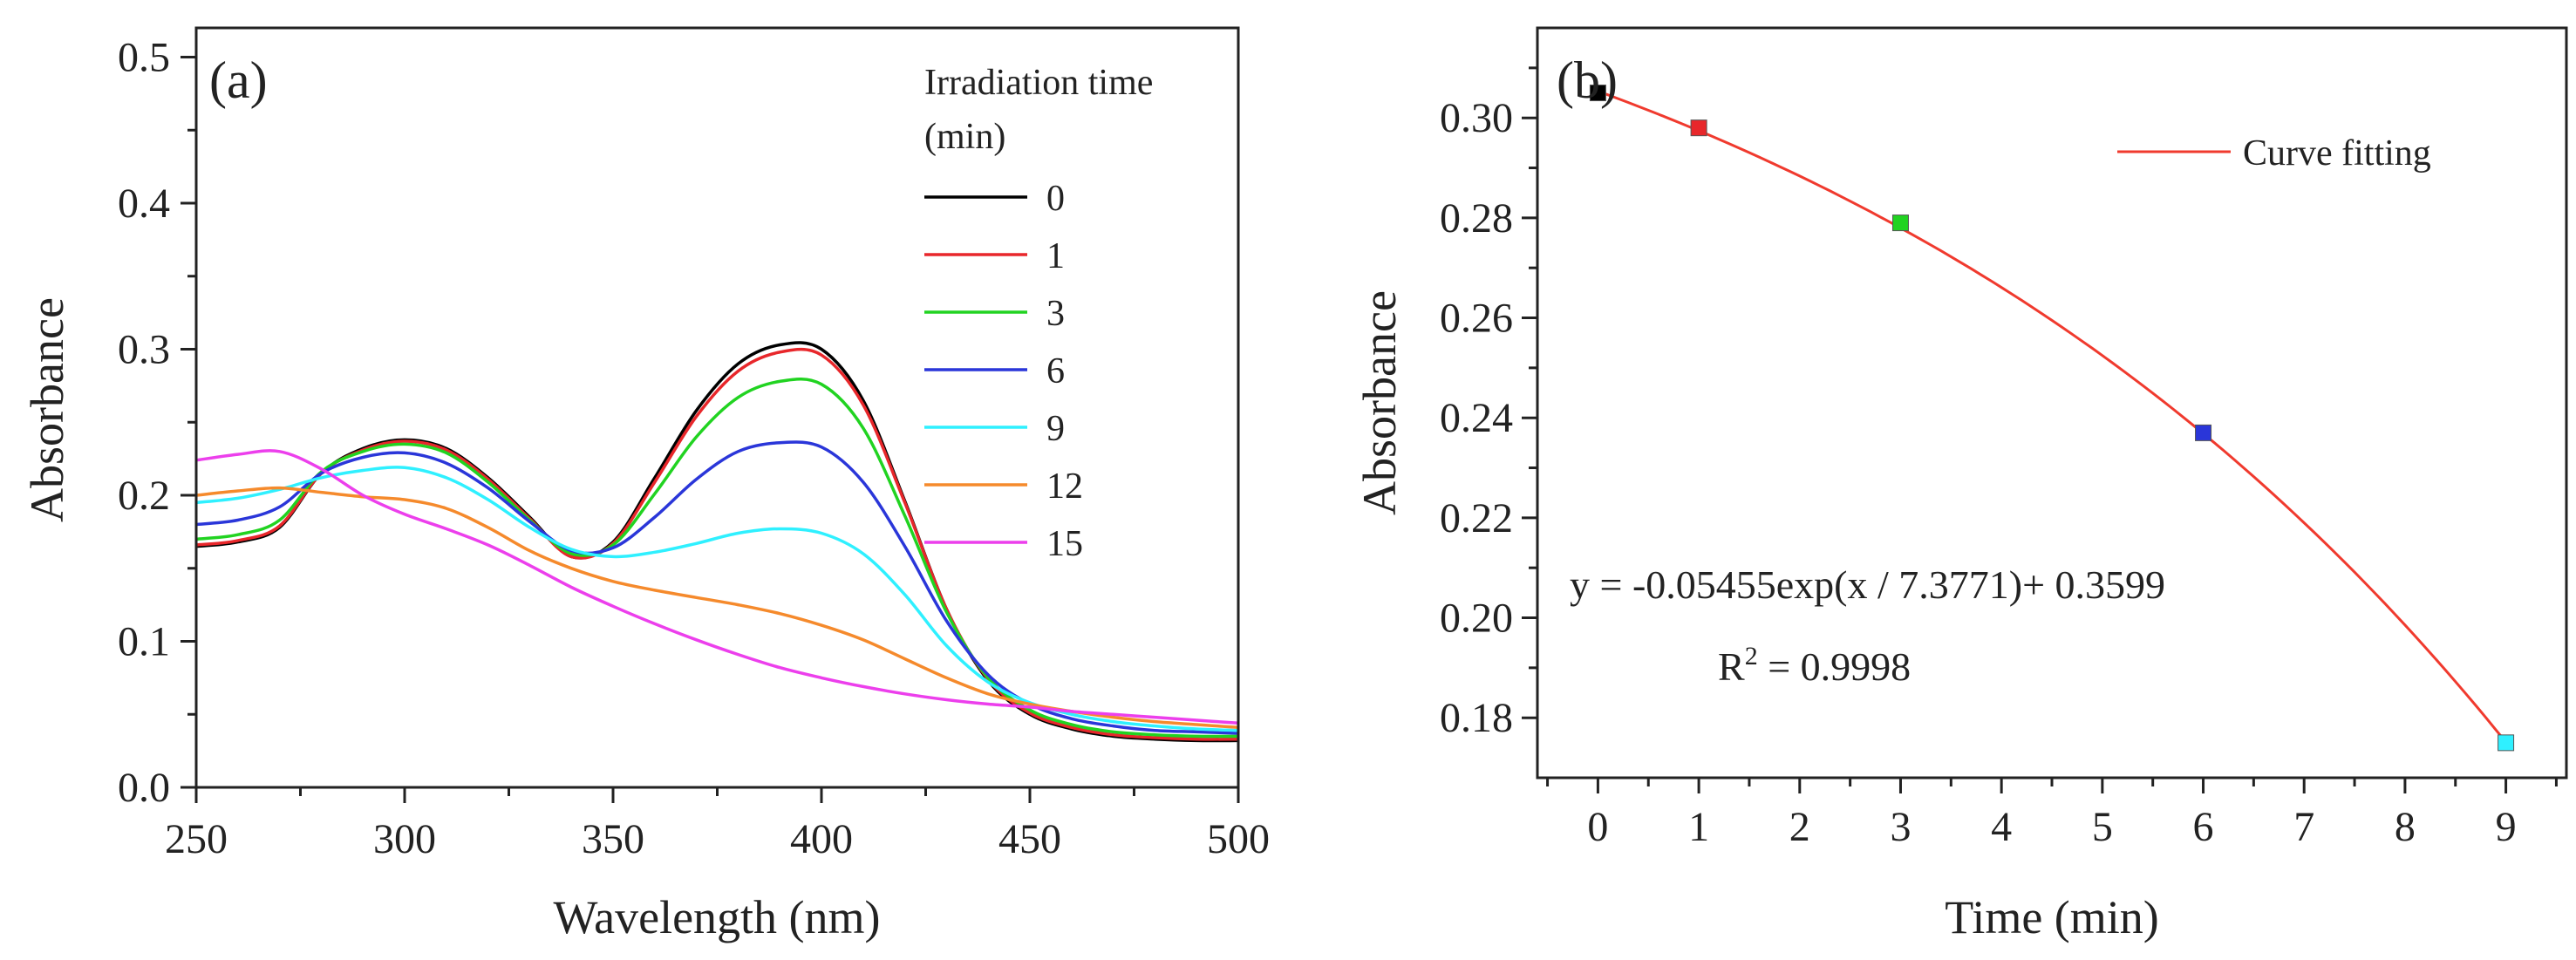 This screenshot has width=2576, height=960. What do you see at coordinates (1065, 544) in the screenshot?
I see `chart-a-legend-label-15: 15` at bounding box center [1065, 544].